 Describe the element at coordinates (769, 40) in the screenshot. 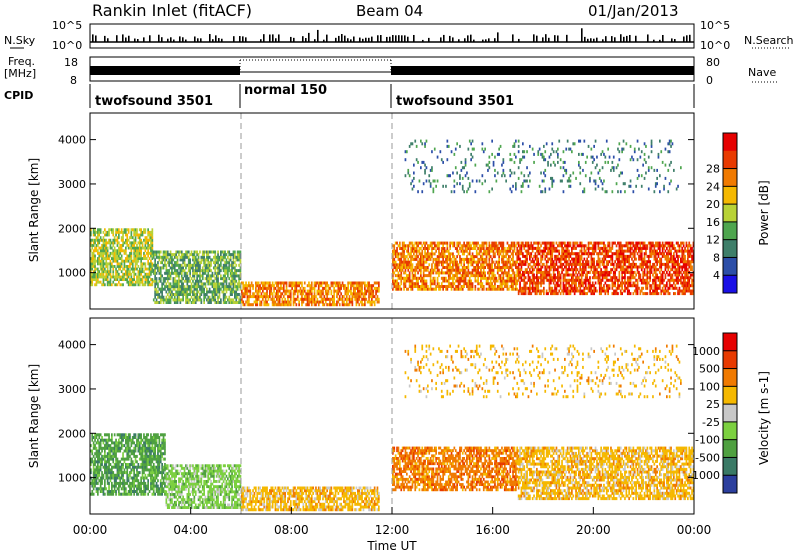

I see `nsearch-label: N.Search` at that location.